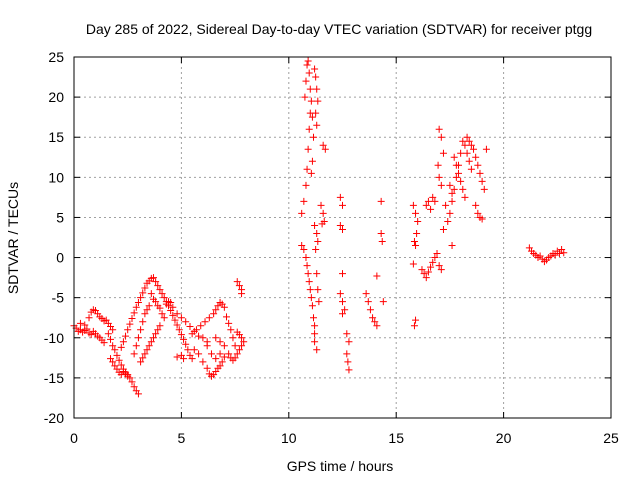 The height and width of the screenshot is (480, 640). I want to click on y-tick-label: 20, so click(56, 97).